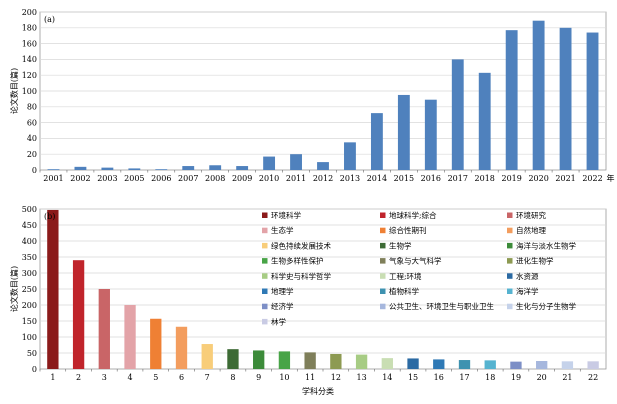 The image size is (617, 404). I want to click on x-tick-label: 2019, so click(511, 178).